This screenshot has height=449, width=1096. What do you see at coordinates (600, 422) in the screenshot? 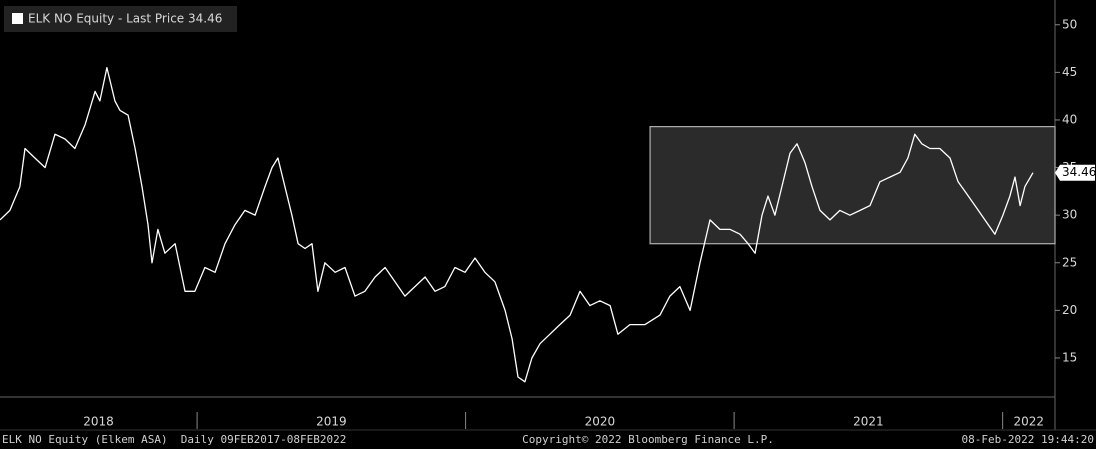
I see `x-tick-label: 2020` at bounding box center [600, 422].